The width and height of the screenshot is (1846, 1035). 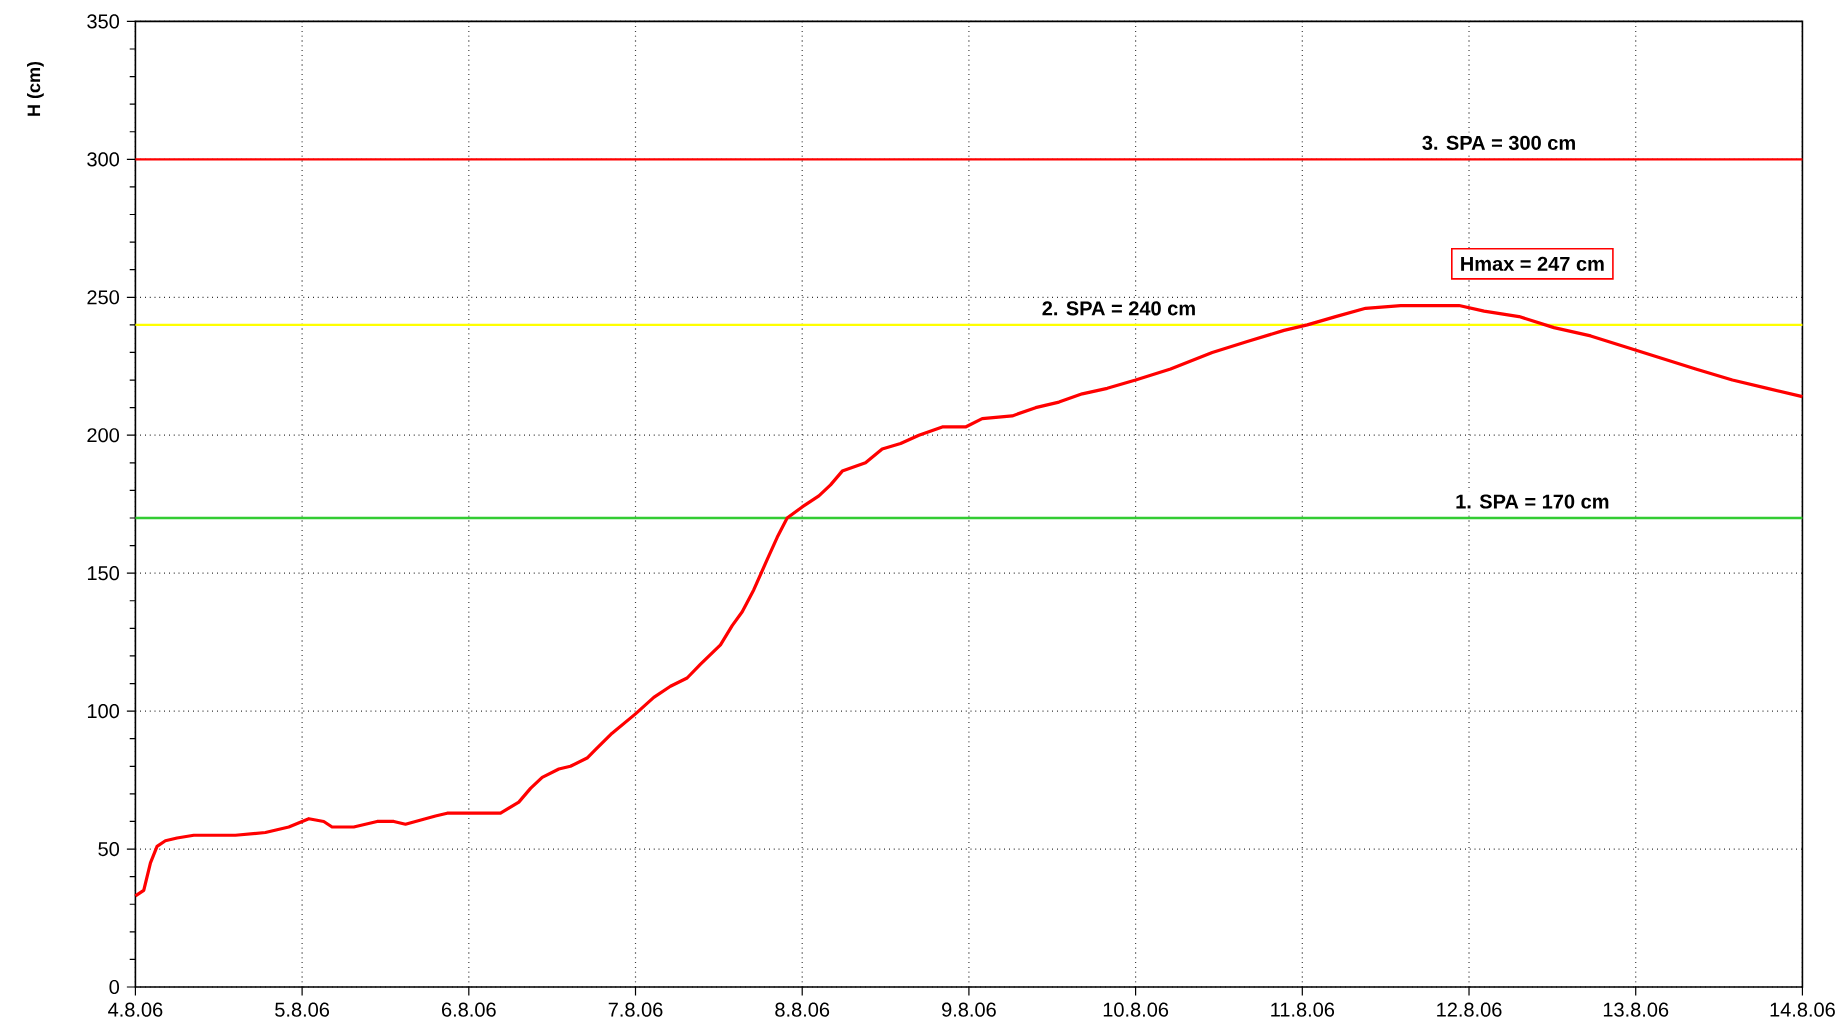 I want to click on x-tick-label: 5.8.06, so click(x=302, y=1009).